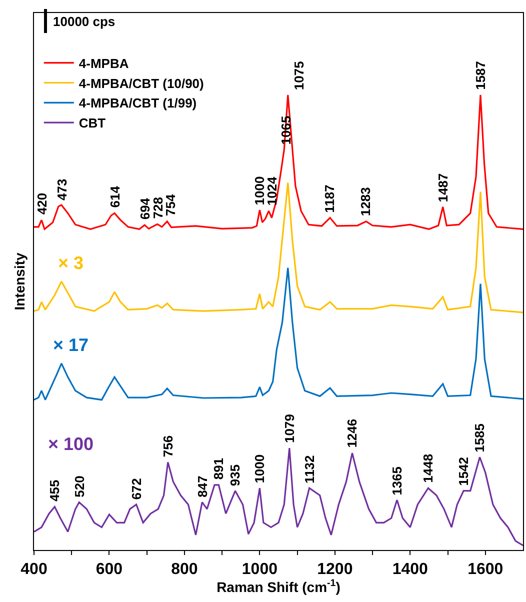 The height and width of the screenshot is (602, 526). Describe the element at coordinates (272, 191) in the screenshot. I see `annotation: 1024` at that location.